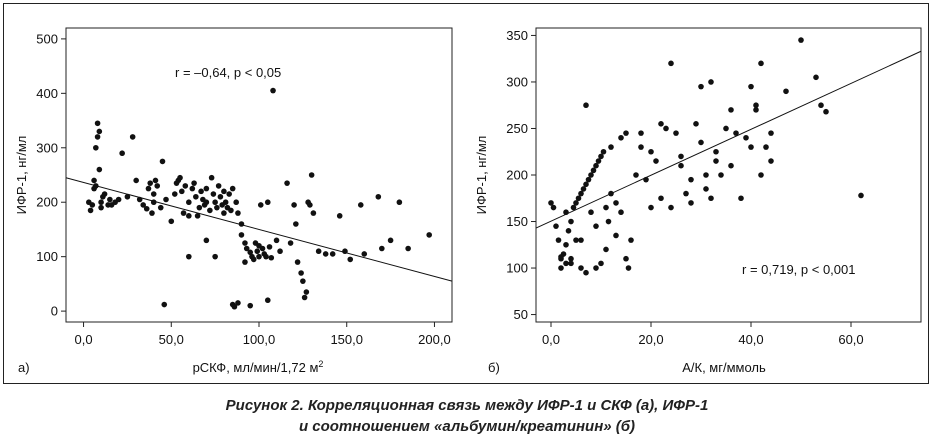  What do you see at coordinates (21, 175) in the screenshot?
I see `y-axis-label: ИФР-1, нг/мл` at bounding box center [21, 175].